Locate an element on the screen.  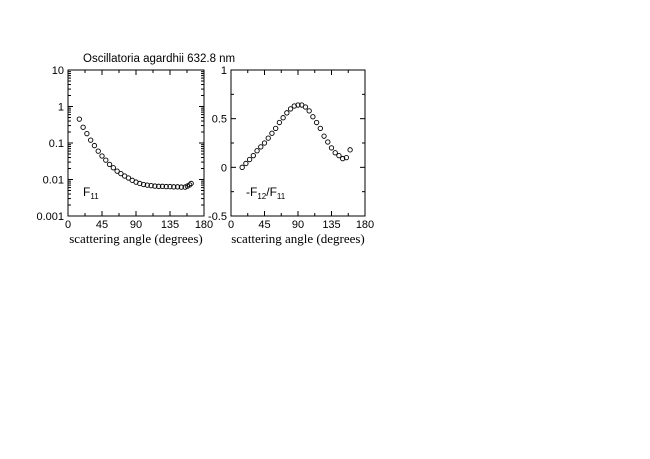
y-ticks-f11: 0.001 0.01 0.1 1 10 is located at coordinates (120, 144).